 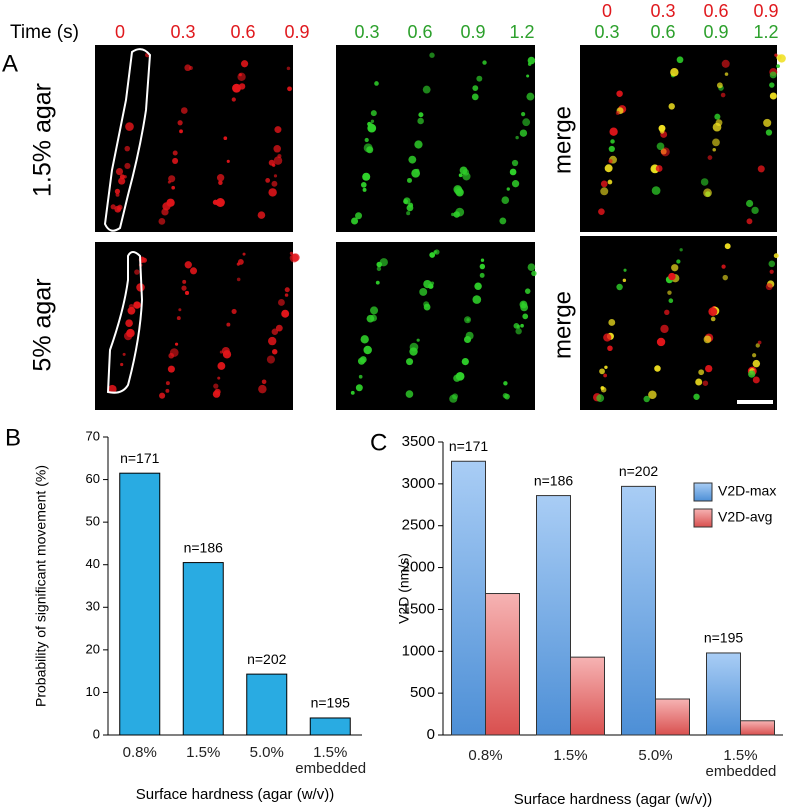 I want to click on time-label-red: 0, so click(x=120, y=32).